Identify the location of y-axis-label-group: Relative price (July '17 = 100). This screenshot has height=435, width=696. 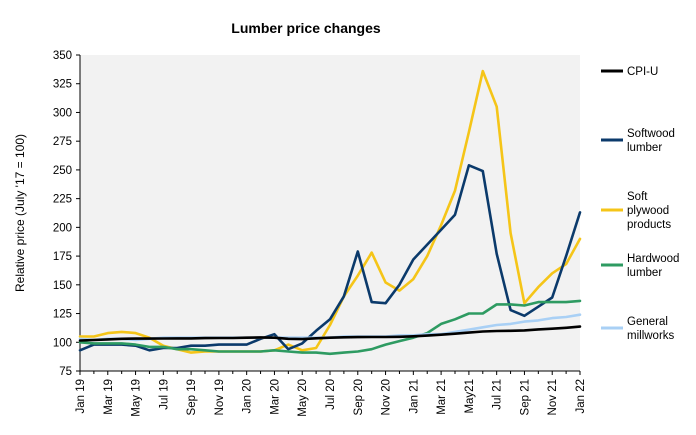
(20, 213).